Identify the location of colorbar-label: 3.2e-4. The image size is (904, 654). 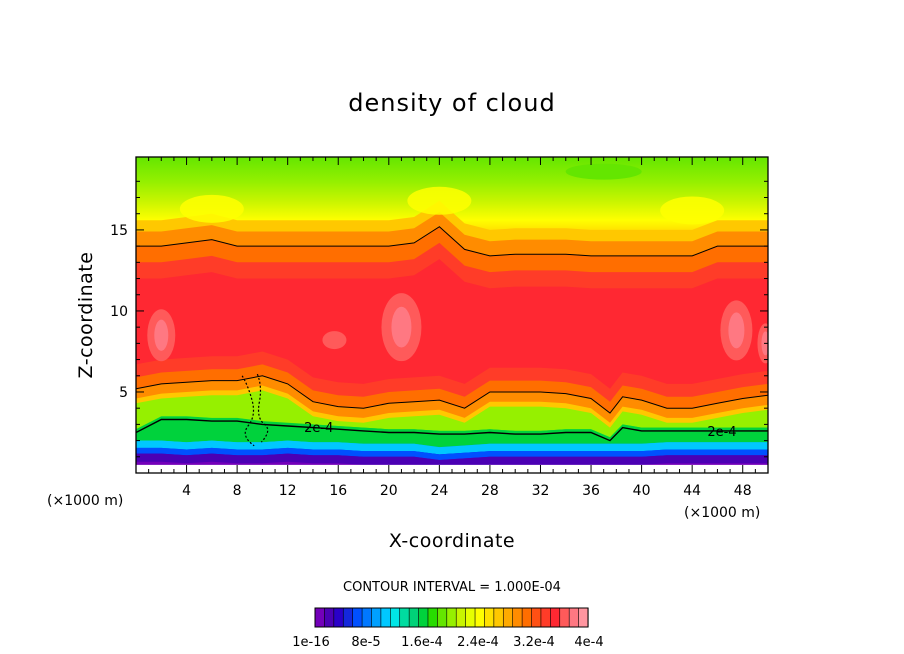
(534, 642).